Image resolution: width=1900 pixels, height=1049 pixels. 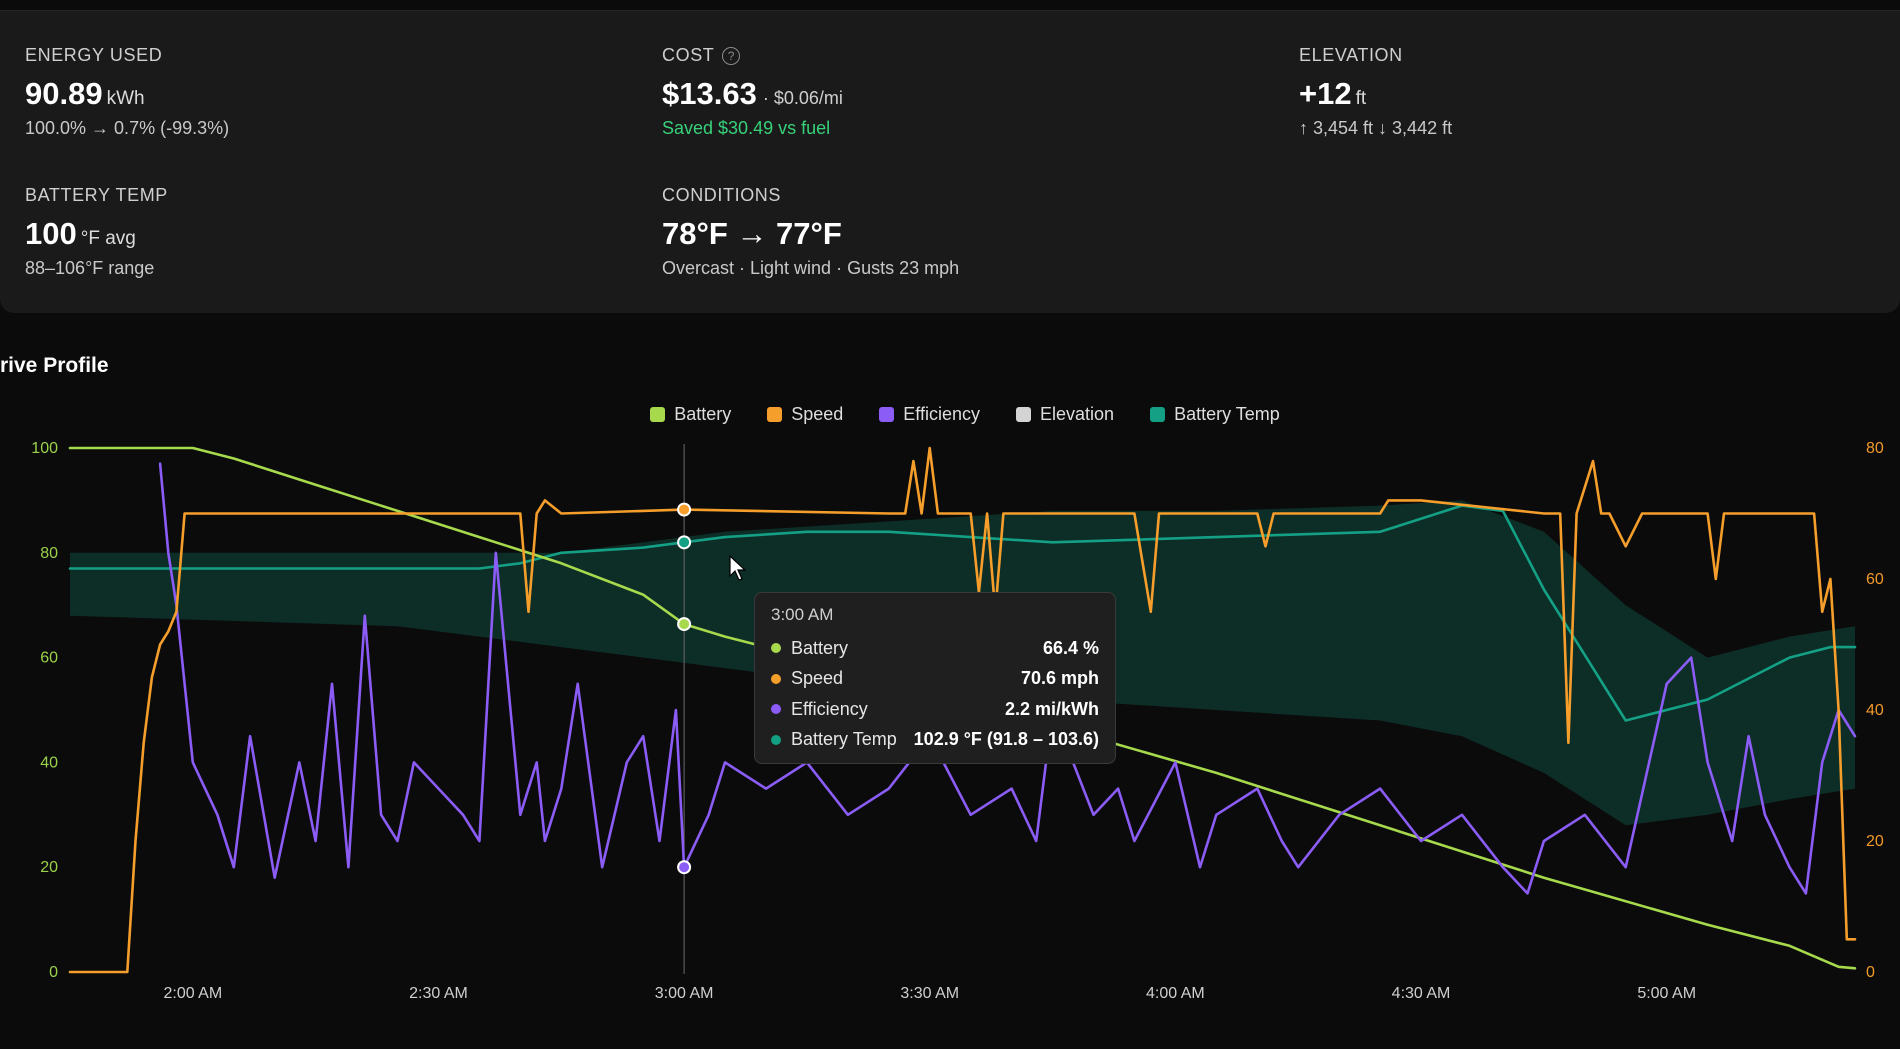 What do you see at coordinates (1215, 414) in the screenshot?
I see `legend-battery-temp: Battery Temp` at bounding box center [1215, 414].